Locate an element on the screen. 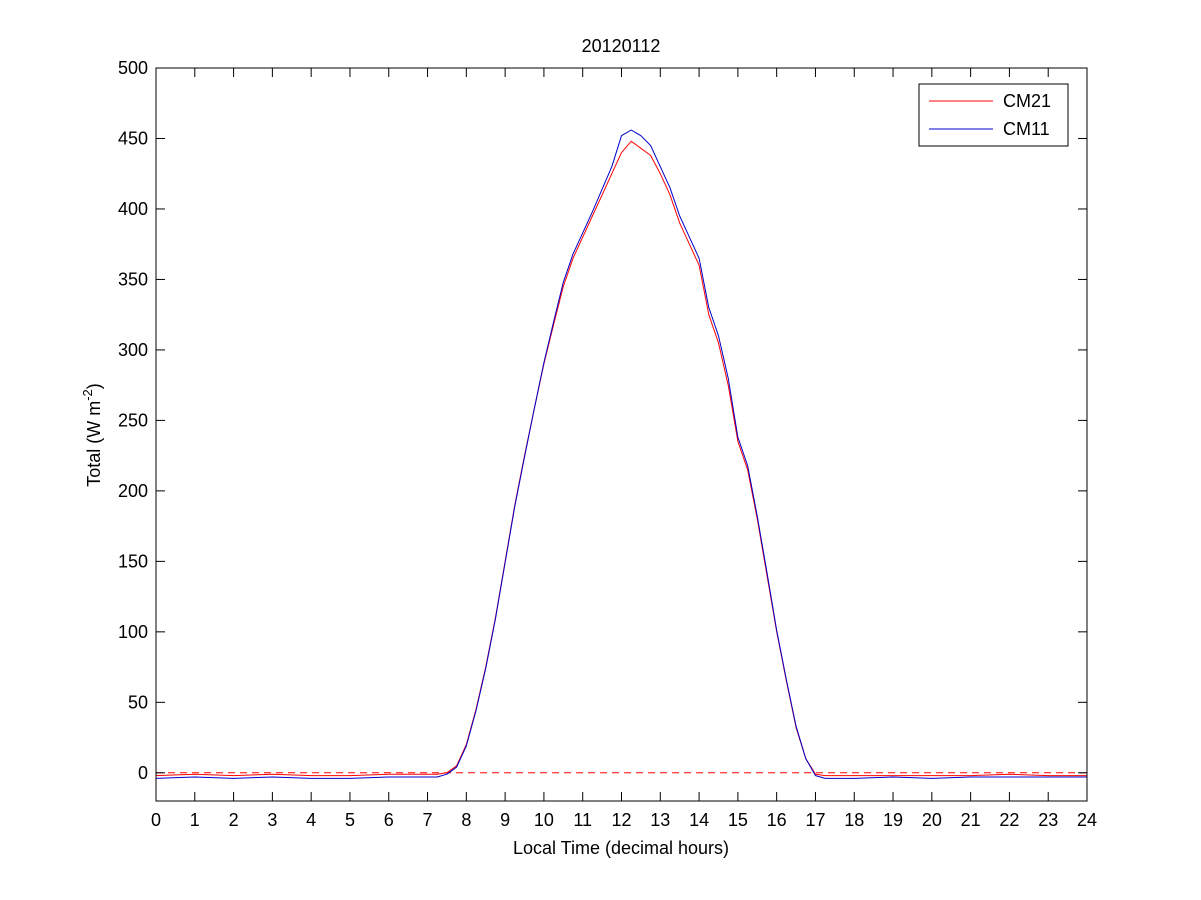 The width and height of the screenshot is (1201, 900). y-tick-label: 100 is located at coordinates (133, 632).